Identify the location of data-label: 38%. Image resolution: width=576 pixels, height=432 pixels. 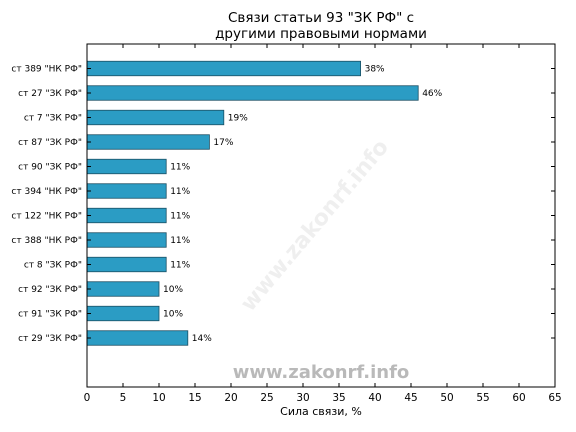
(375, 70).